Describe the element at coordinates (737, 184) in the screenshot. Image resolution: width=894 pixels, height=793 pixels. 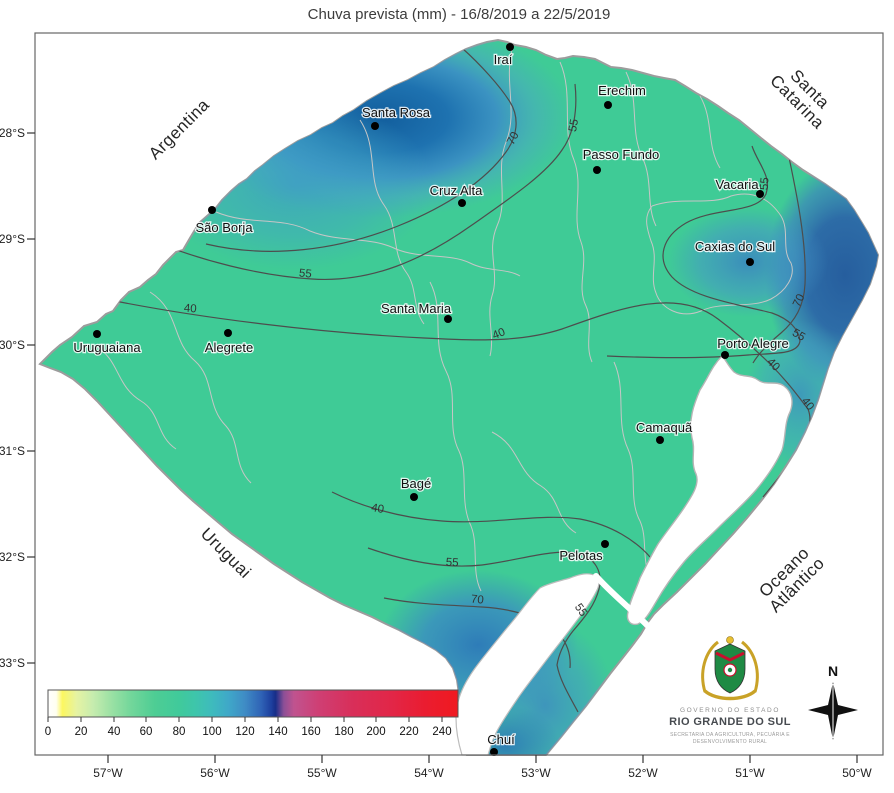
I see `city-label-vacaria: Vacaria` at that location.